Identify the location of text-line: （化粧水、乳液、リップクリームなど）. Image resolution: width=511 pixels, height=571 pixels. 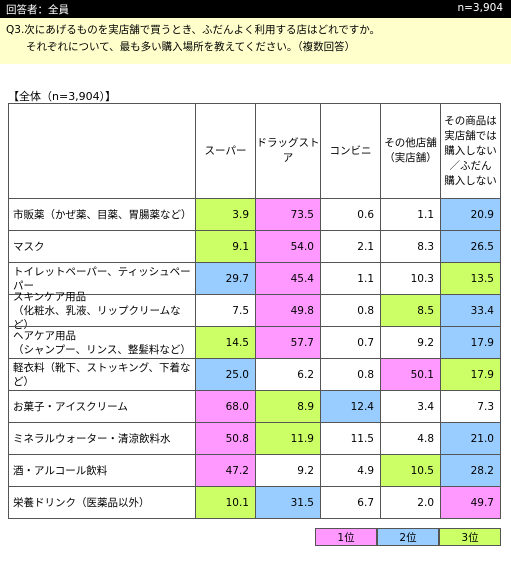
(97, 317).